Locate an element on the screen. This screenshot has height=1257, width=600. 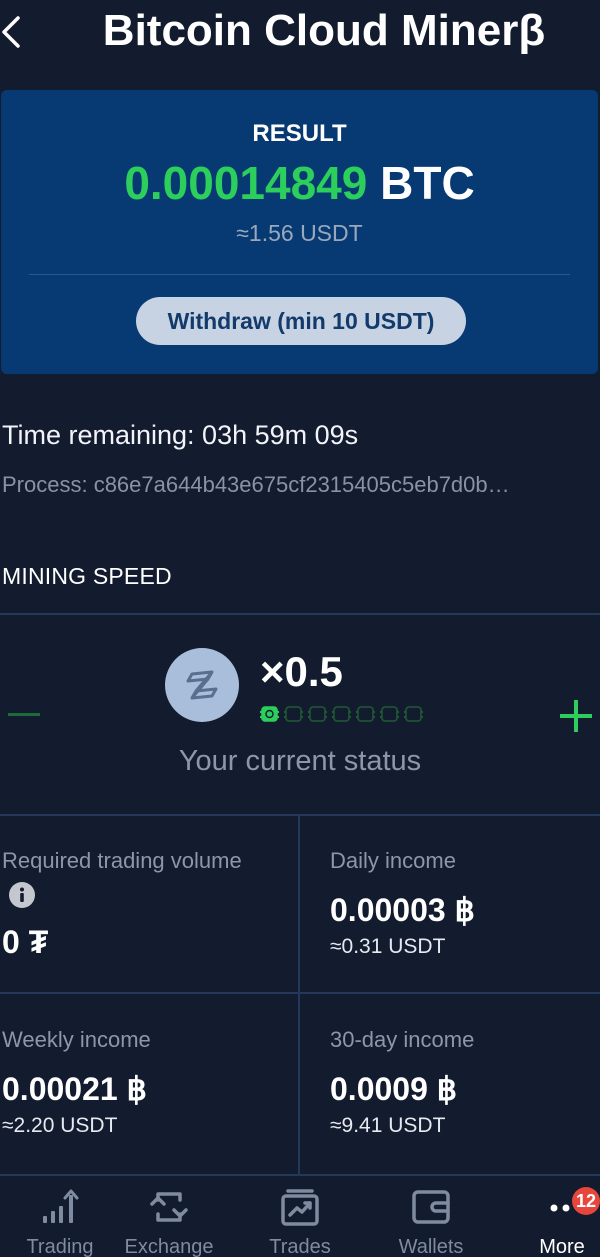
grid-divider is located at coordinates (299, 995).